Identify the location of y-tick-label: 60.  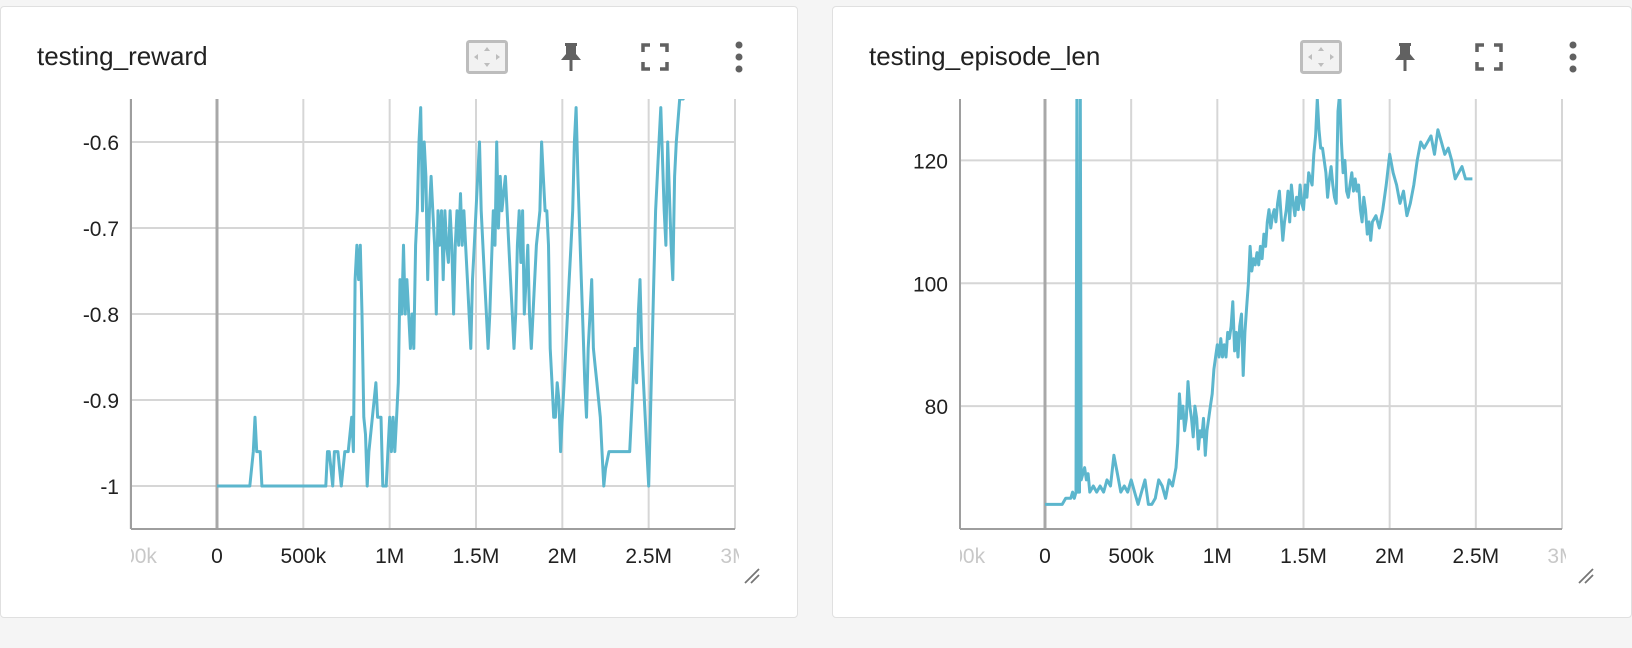
(936, 530).